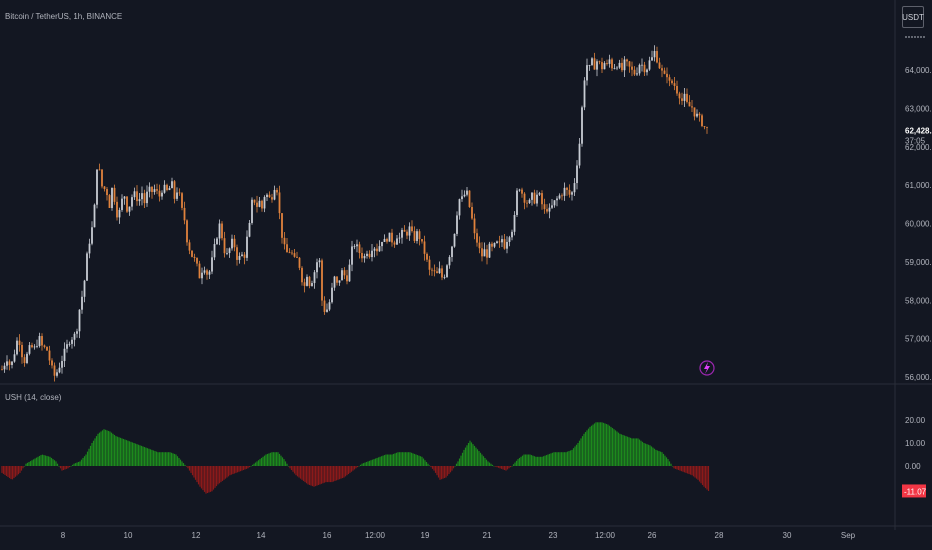 The height and width of the screenshot is (550, 932). What do you see at coordinates (918, 224) in the screenshot?
I see `price-tick-label: 60,000.00` at bounding box center [918, 224].